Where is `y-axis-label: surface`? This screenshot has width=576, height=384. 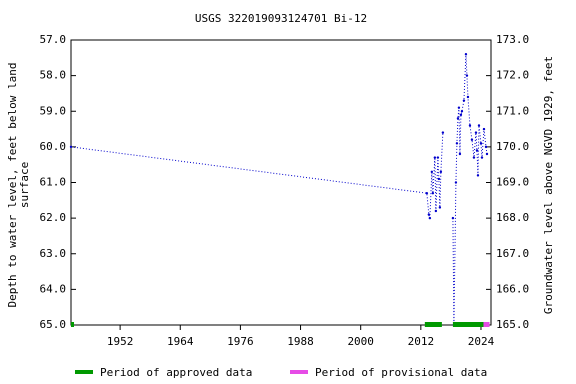 y-axis-label: surface is located at coordinates (24, 185).